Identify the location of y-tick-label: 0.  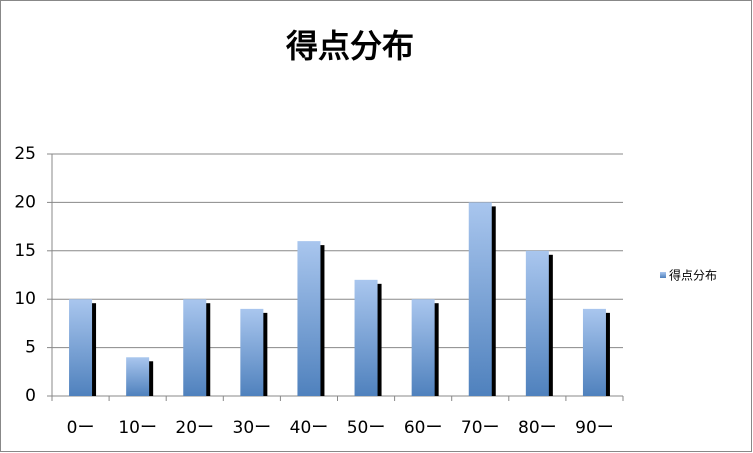
(30, 396).